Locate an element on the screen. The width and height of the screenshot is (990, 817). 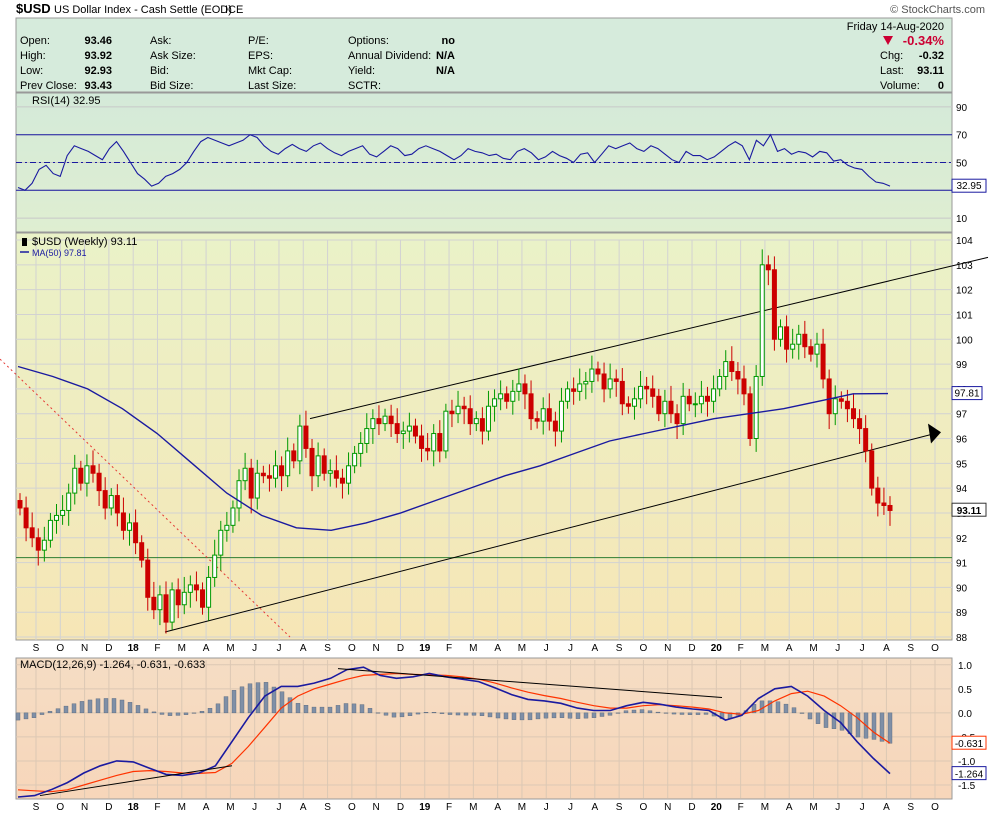
stat-label: High: is located at coordinates (33, 56).